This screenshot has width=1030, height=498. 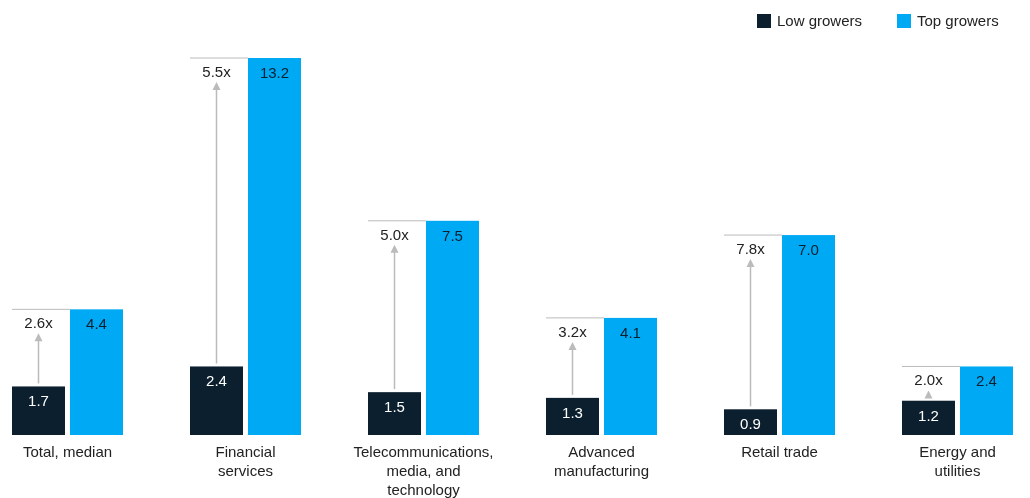 What do you see at coordinates (67, 451) in the screenshot?
I see `x-tick-label: Total, median` at bounding box center [67, 451].